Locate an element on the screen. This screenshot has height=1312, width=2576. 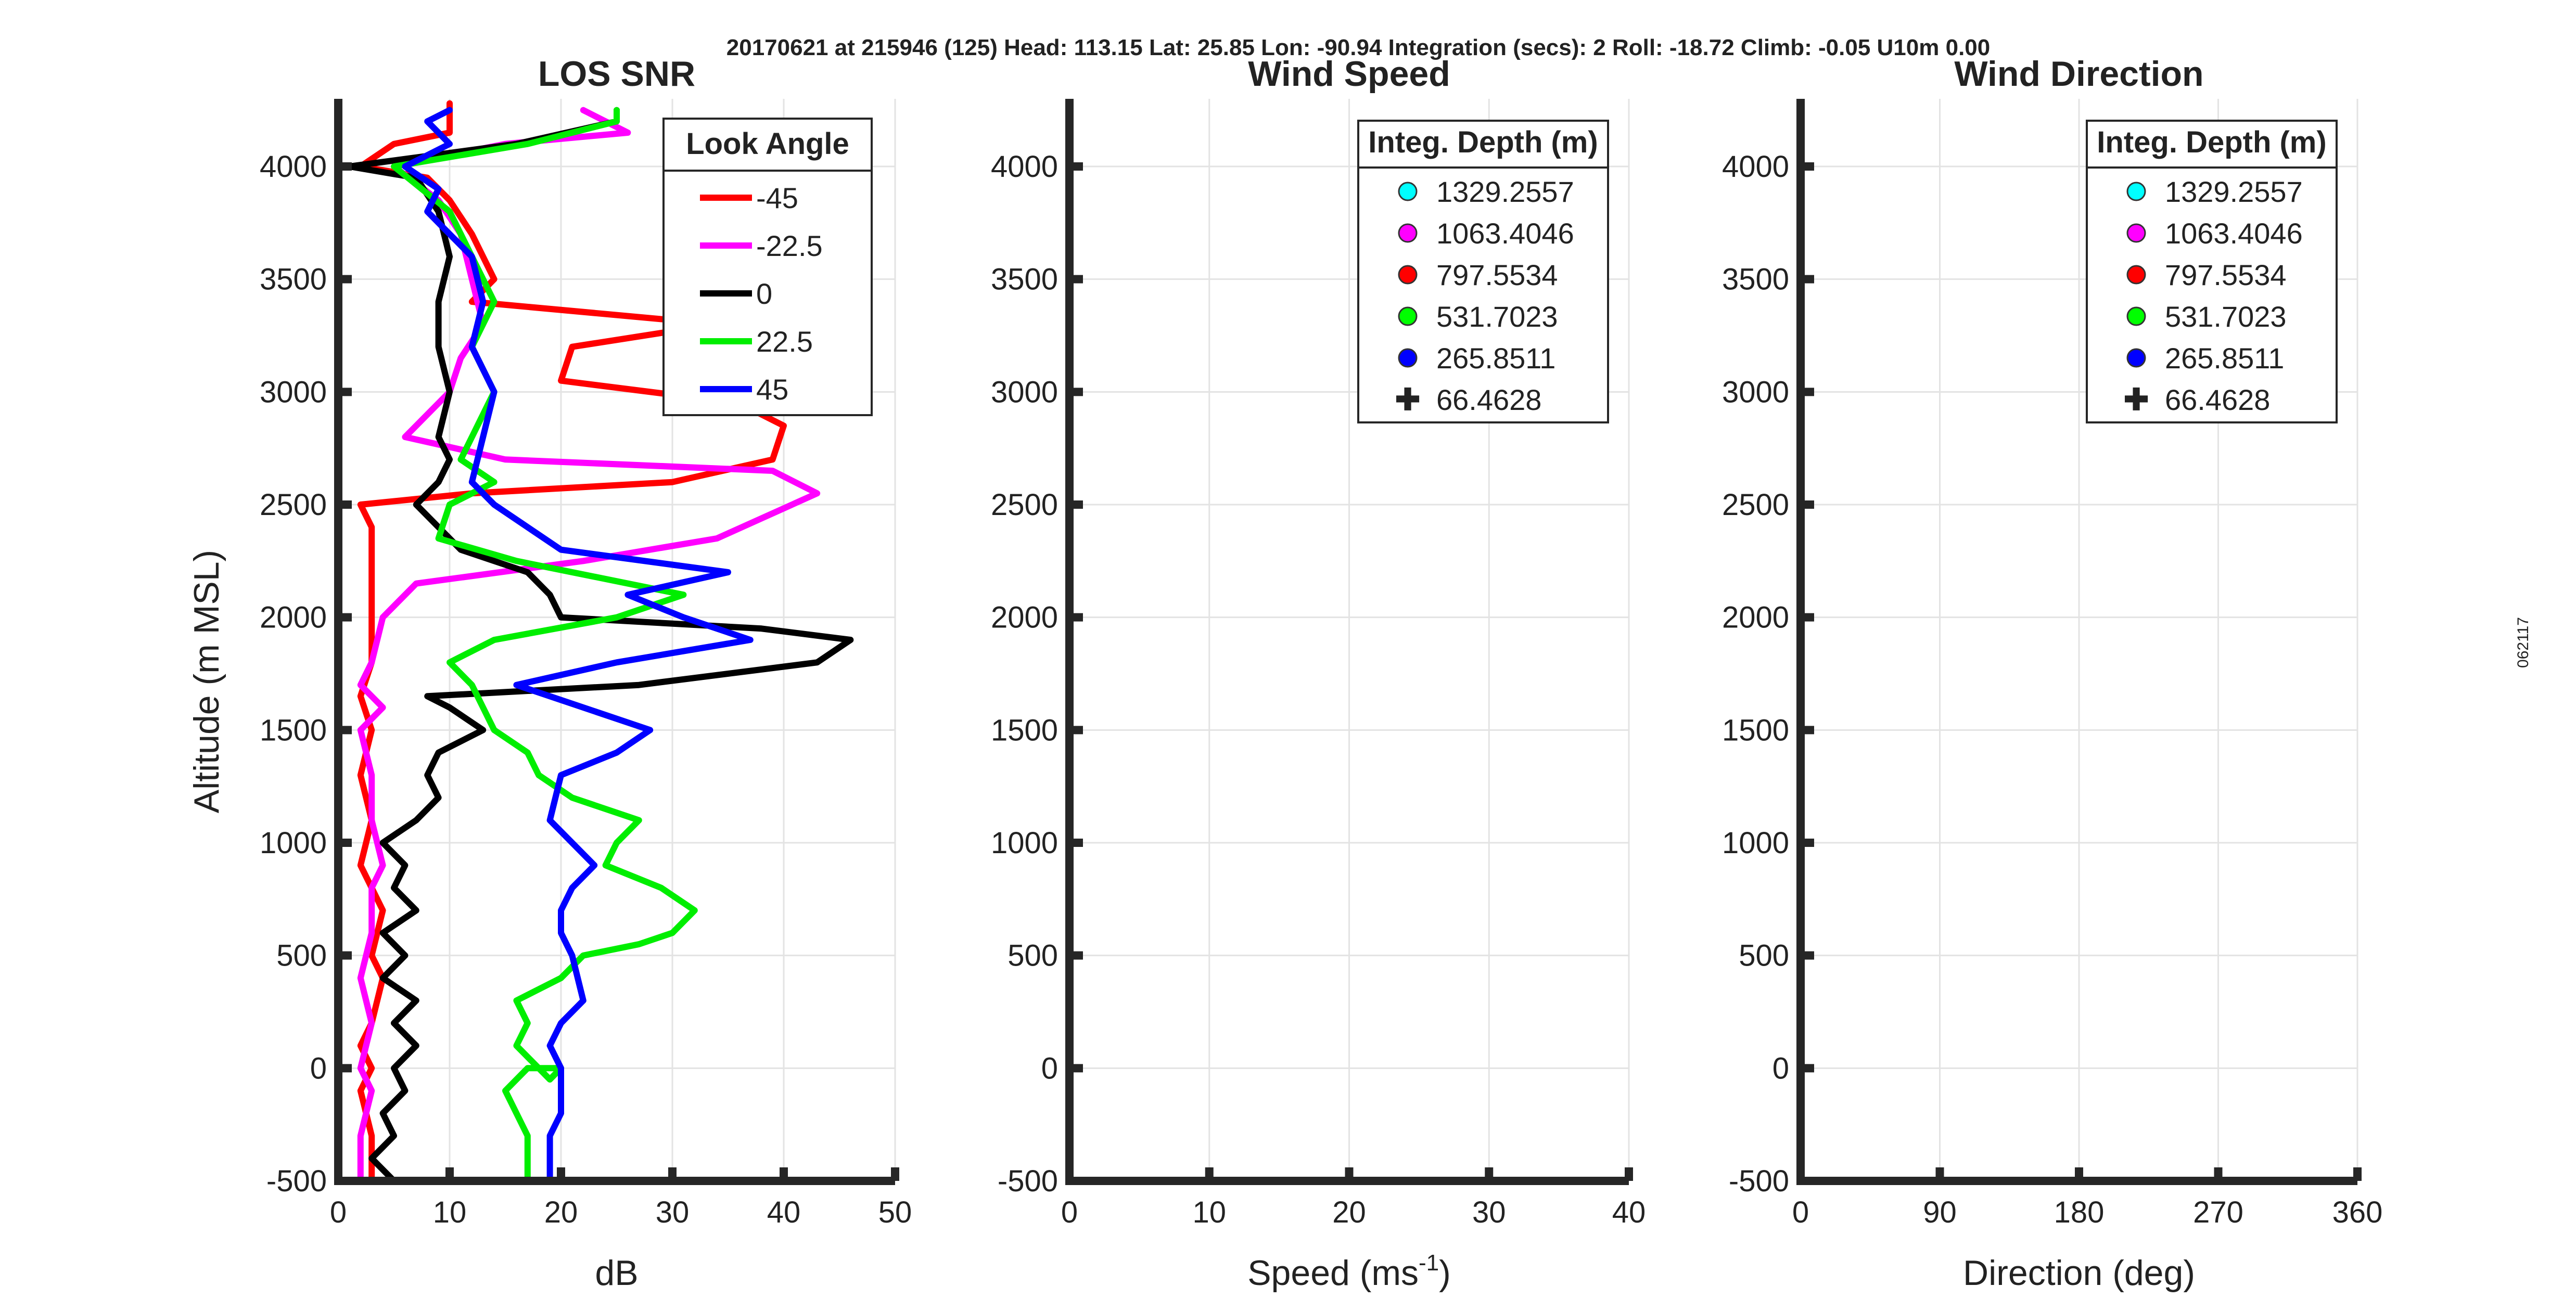
legend-label--45: -45 is located at coordinates (777, 198).